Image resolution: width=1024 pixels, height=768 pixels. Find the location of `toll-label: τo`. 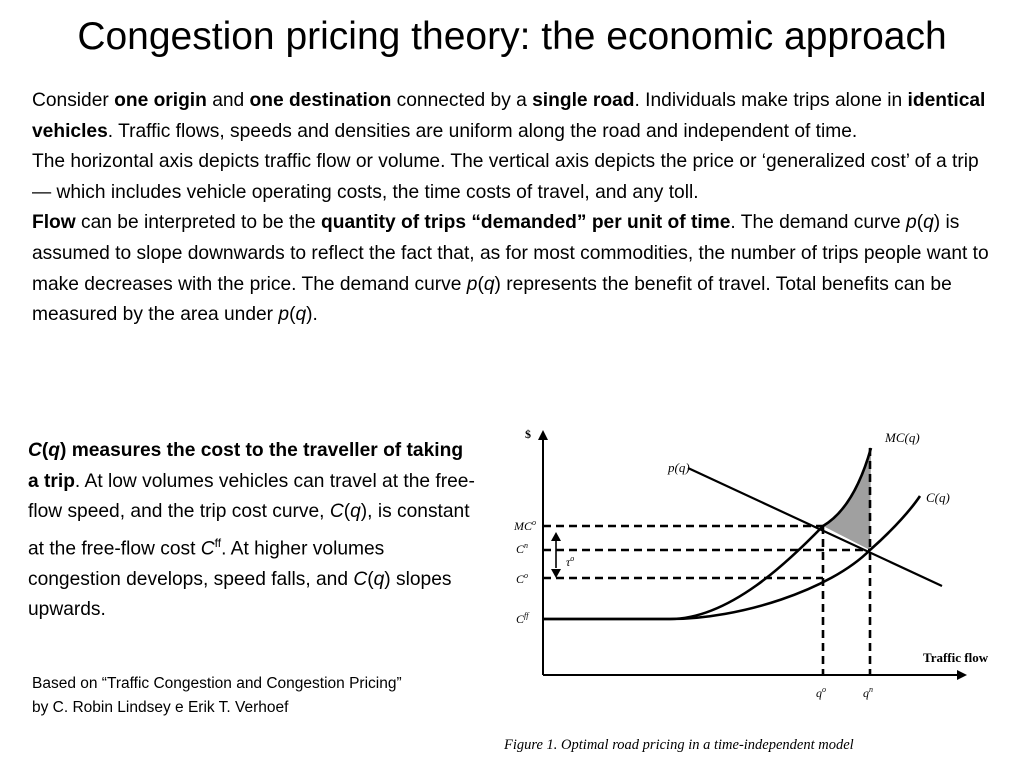

toll-label: τo is located at coordinates (570, 561).